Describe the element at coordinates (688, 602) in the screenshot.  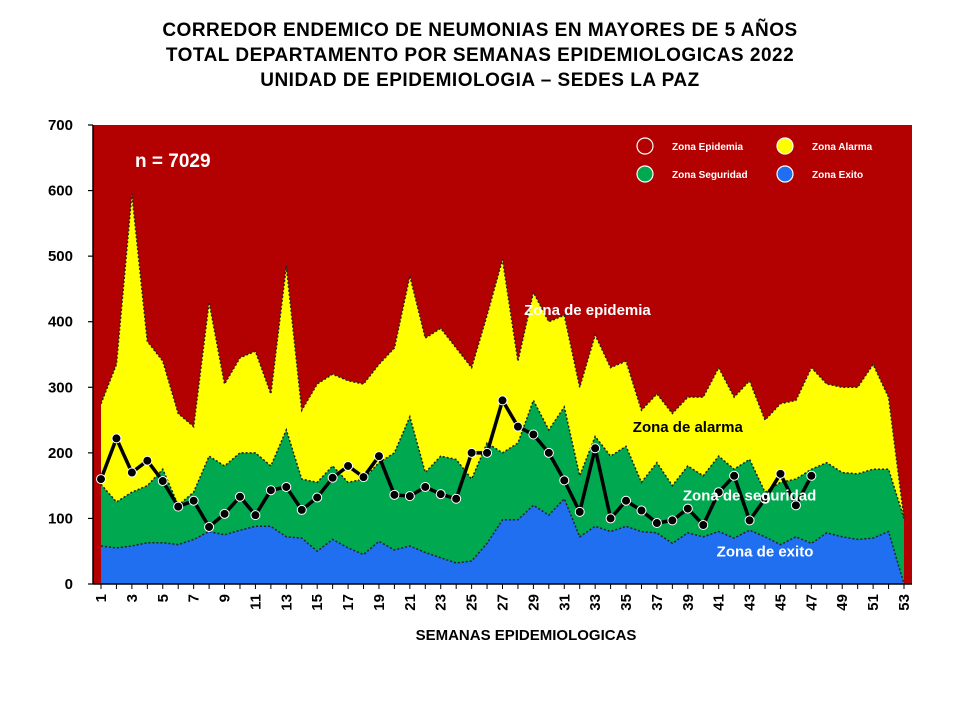
I see `x-tick-label: 39` at that location.